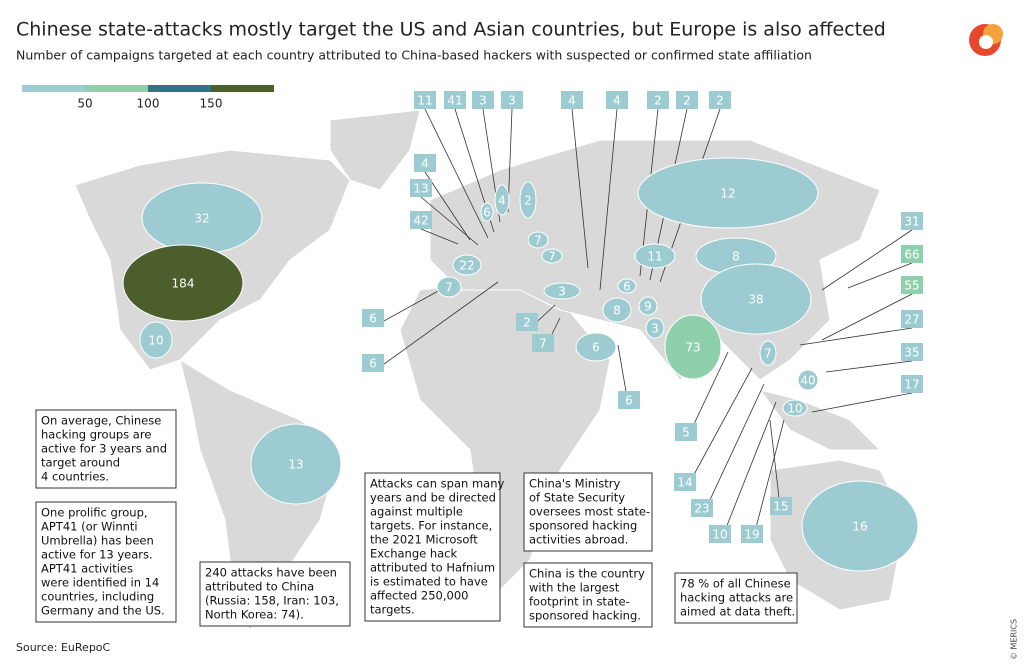 The image size is (1024, 671). I want to click on note-text: is estimated to have, so click(429, 582).